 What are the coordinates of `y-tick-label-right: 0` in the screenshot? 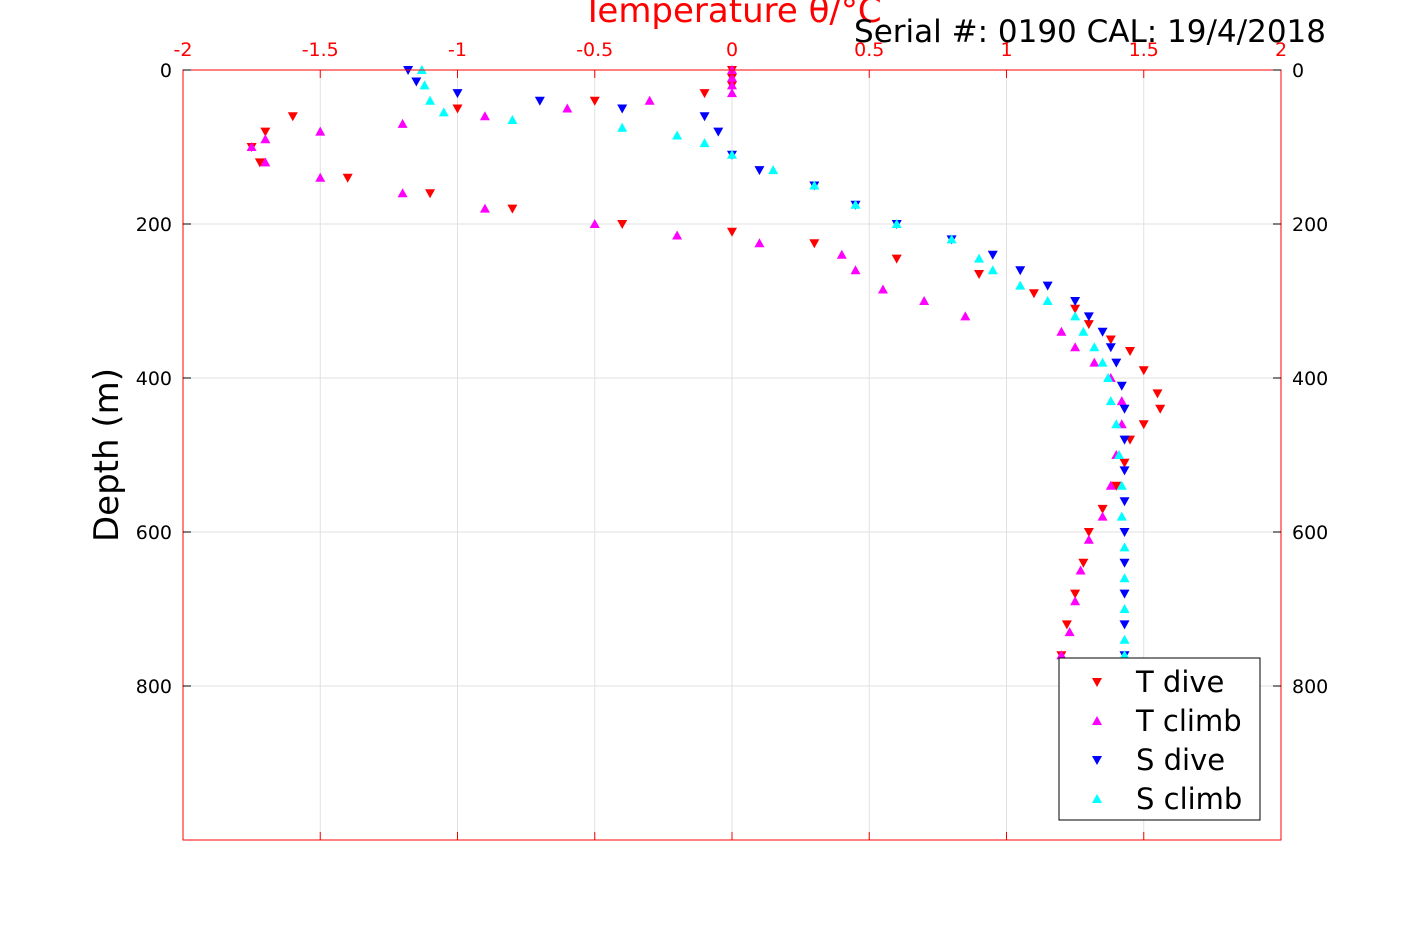 It's located at (1298, 71).